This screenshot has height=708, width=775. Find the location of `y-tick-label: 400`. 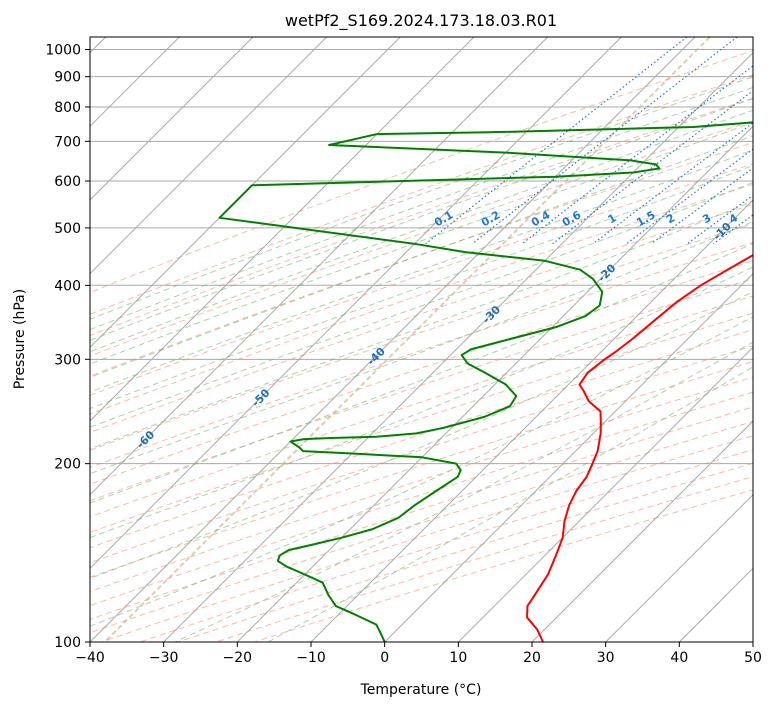

y-tick-label: 400 is located at coordinates (67, 286).